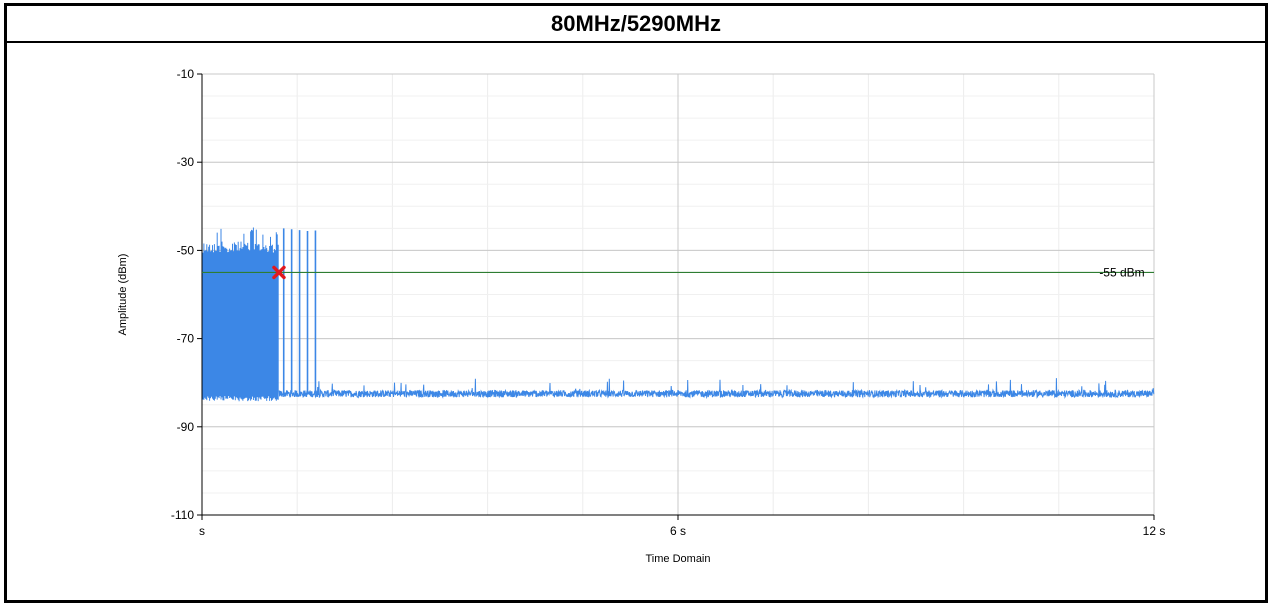 This screenshot has height=603, width=1272. What do you see at coordinates (123, 295) in the screenshot?
I see `y-axis-title: Amplitude (dBm)` at bounding box center [123, 295].